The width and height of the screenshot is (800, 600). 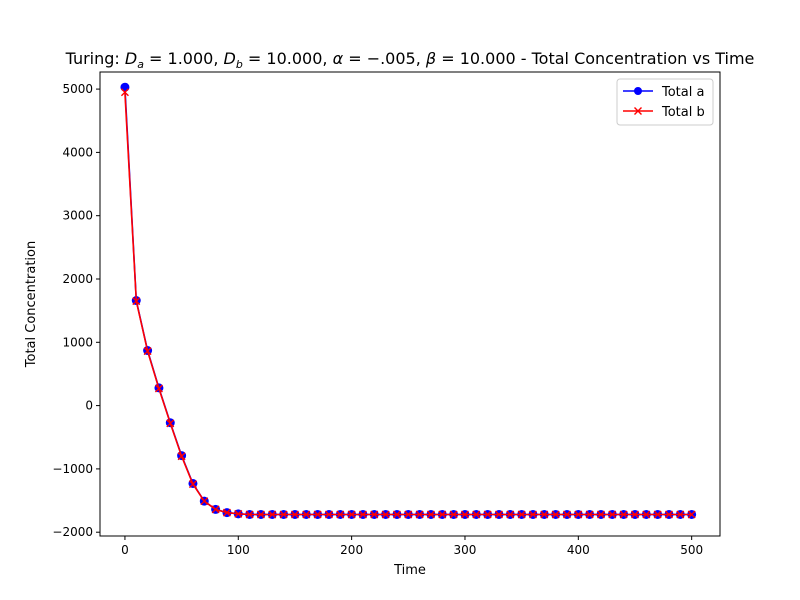 I want to click on legend: Total a Total b, so click(x=665, y=102).